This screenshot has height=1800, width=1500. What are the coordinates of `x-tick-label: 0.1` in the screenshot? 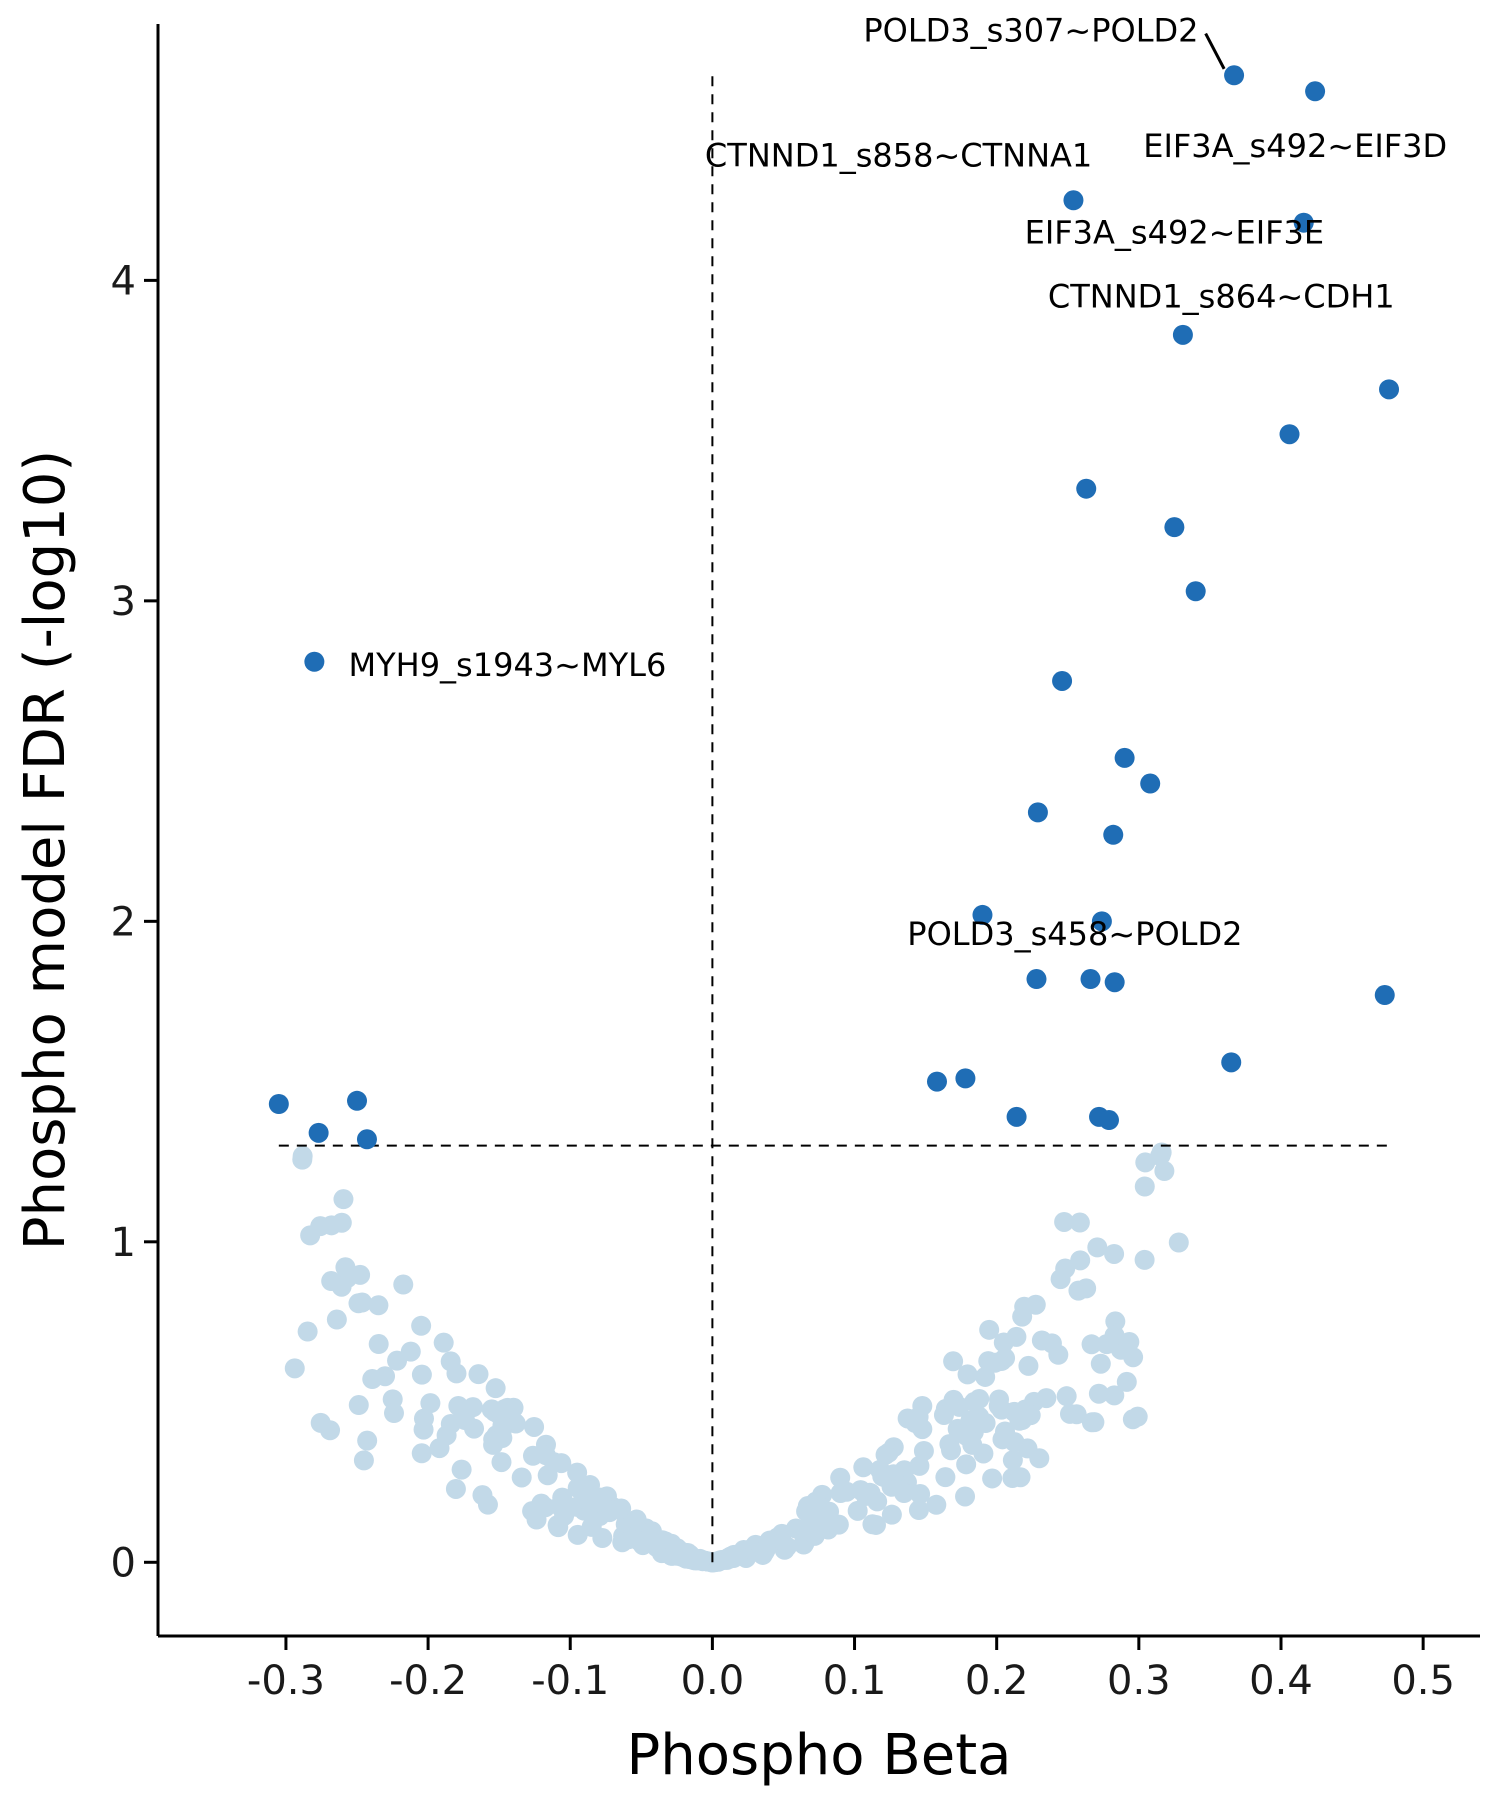 It's located at (855, 1681).